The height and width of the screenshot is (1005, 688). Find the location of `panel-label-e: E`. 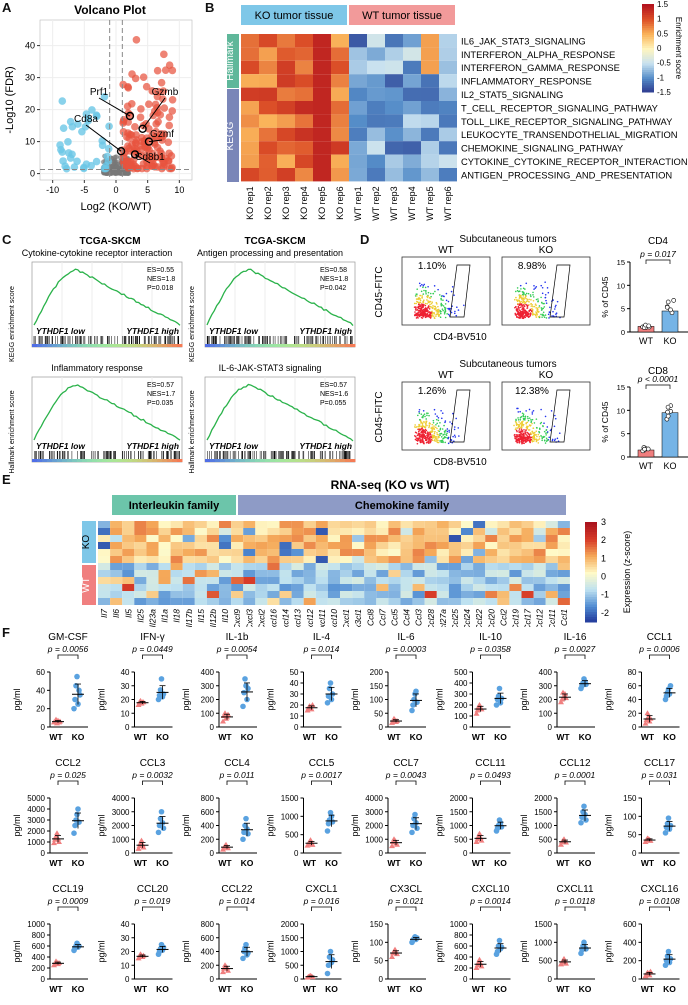

panel-label-e: E is located at coordinates (6, 479).